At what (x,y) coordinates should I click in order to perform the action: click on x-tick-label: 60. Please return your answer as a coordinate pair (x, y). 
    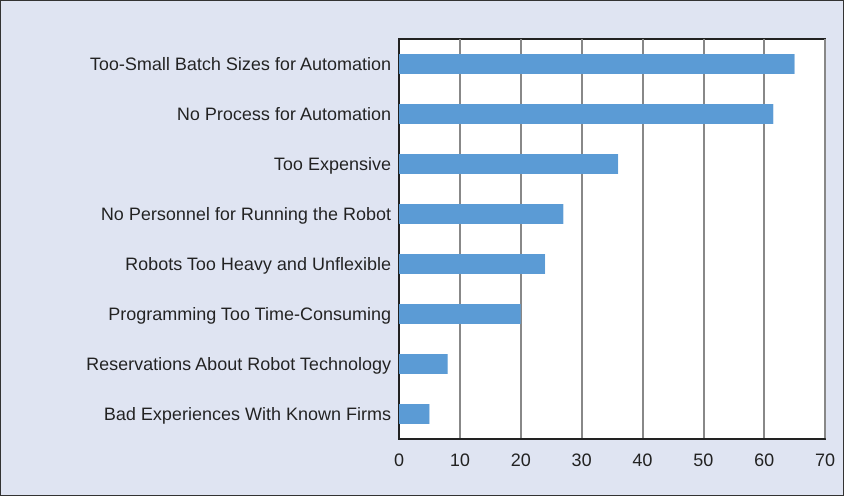
    Looking at the image, I should click on (764, 460).